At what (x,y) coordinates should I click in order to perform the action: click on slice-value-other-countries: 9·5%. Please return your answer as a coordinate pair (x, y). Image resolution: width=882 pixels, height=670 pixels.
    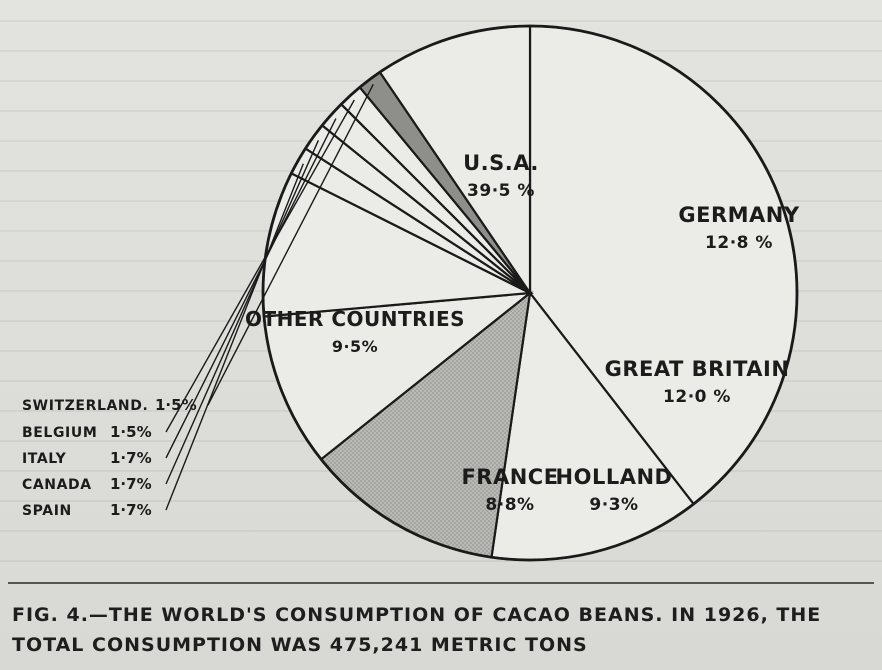
    Looking at the image, I should click on (355, 346).